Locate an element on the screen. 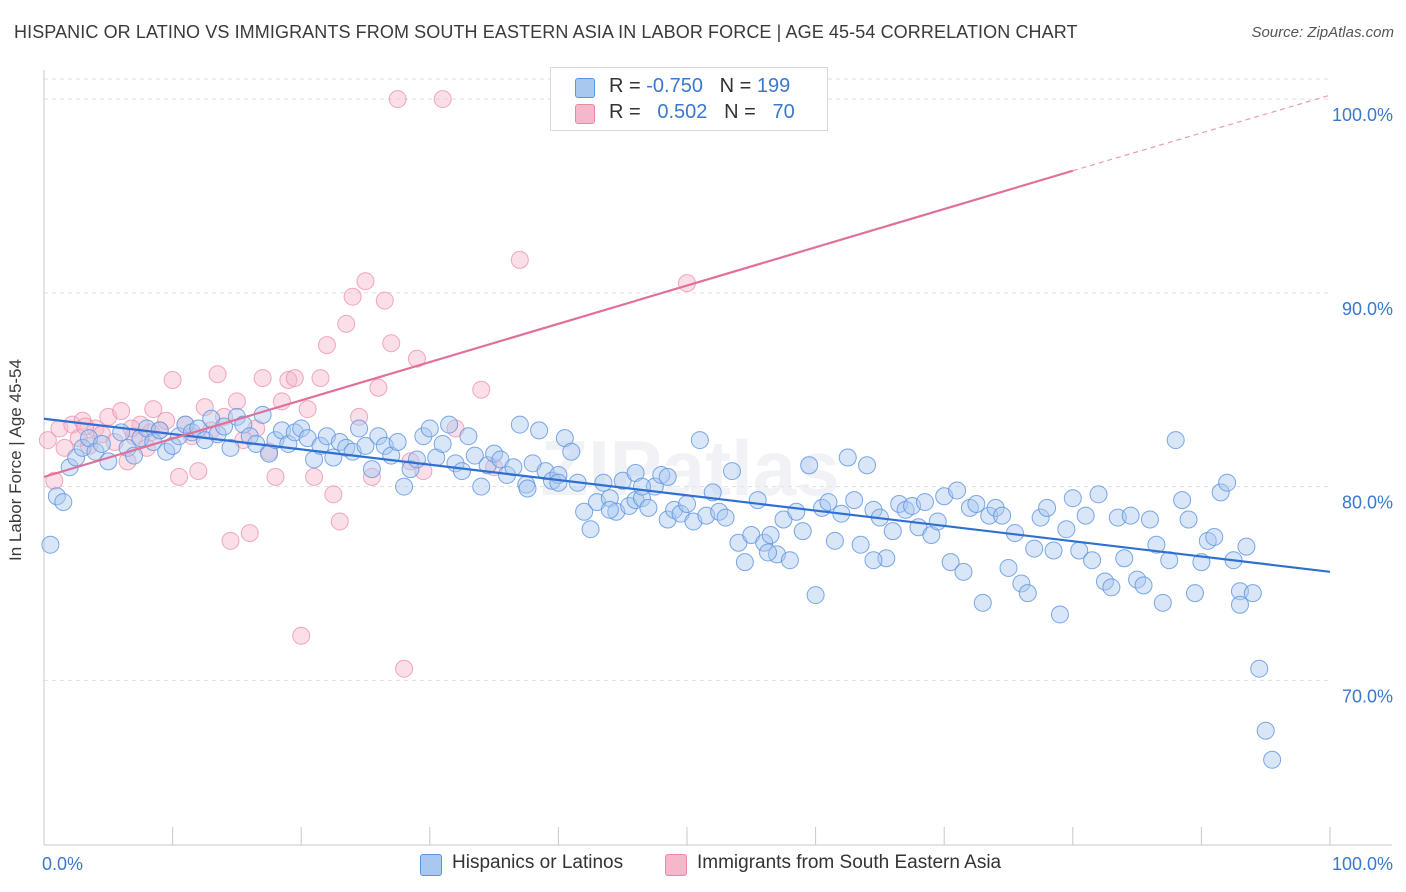  x-tick-labels: 0.0% 100.0% is located at coordinates (717, 864).